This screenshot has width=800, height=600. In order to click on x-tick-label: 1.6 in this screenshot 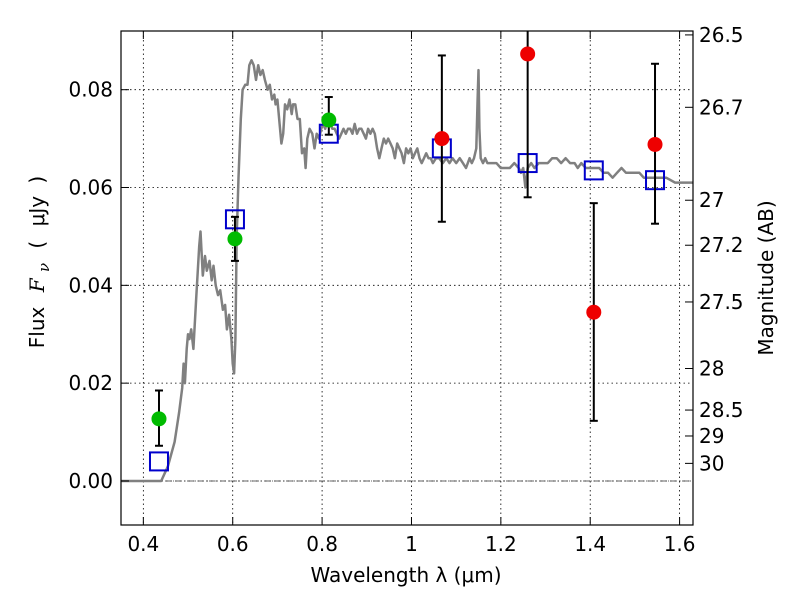, I will do `click(680, 544)`.